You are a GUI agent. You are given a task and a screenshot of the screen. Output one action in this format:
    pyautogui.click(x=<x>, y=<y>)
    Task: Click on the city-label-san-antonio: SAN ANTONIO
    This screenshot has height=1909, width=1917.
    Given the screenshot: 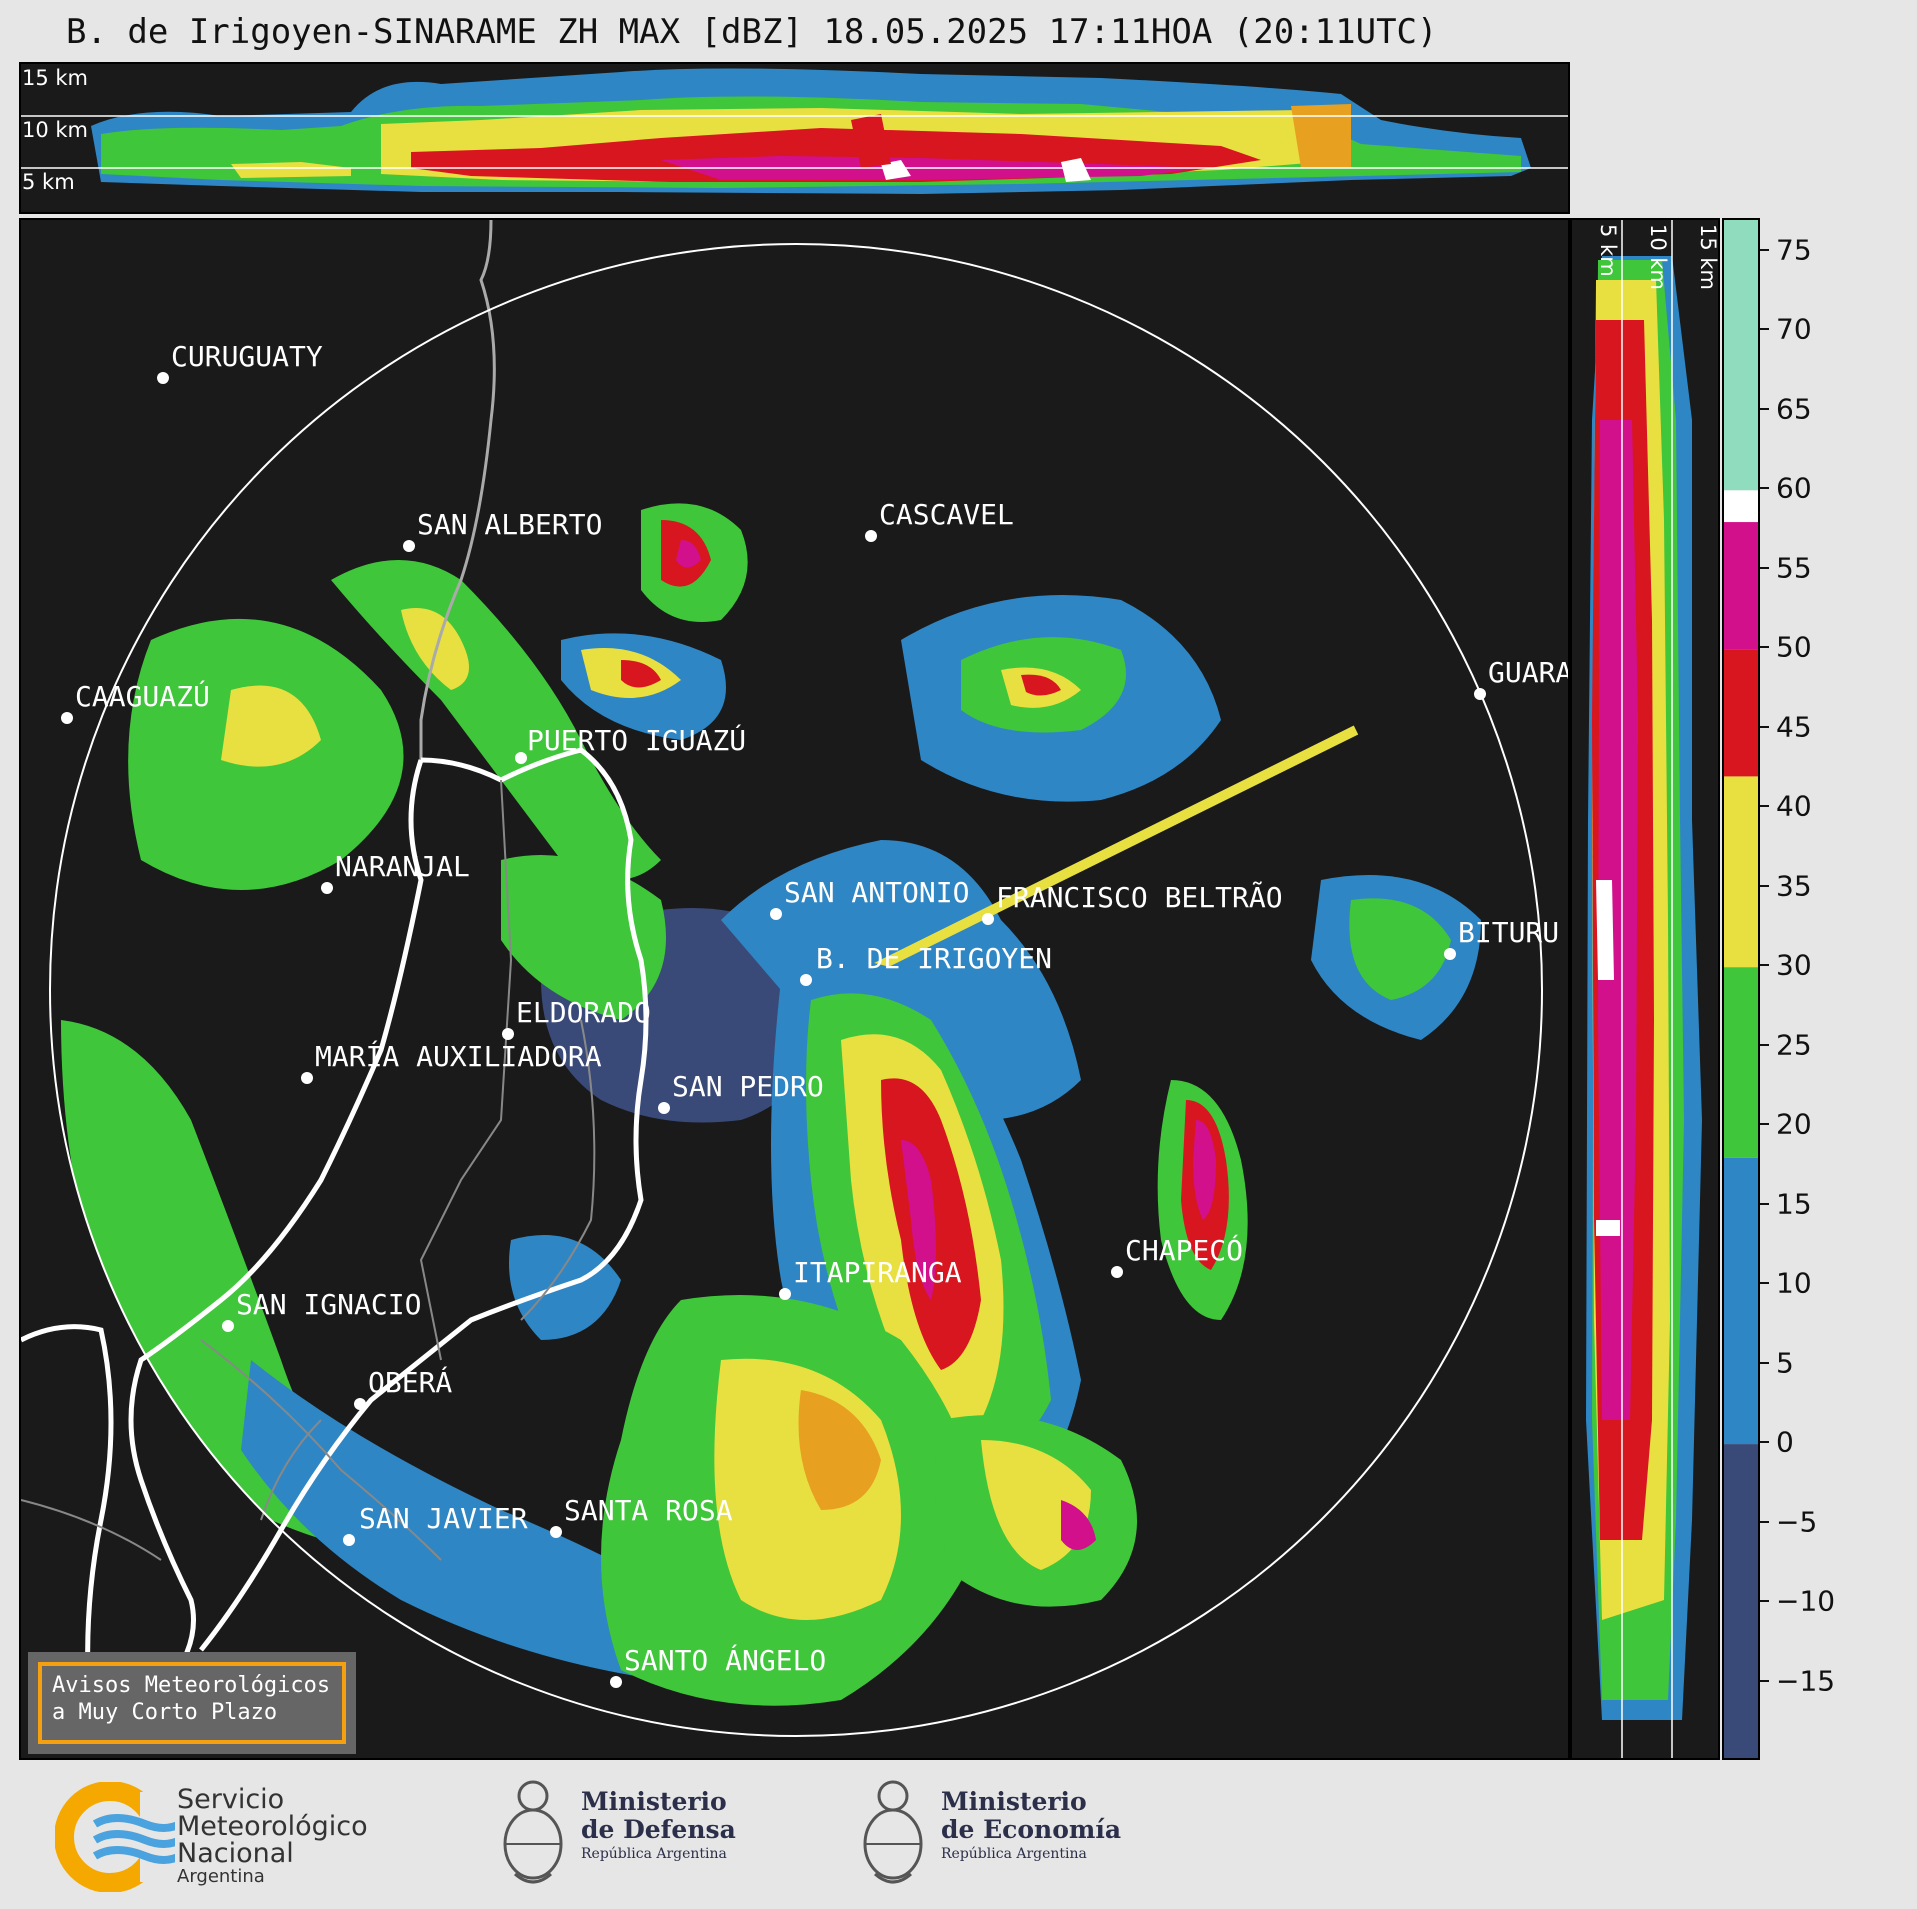 What is the action you would take?
    pyautogui.click(x=877, y=892)
    